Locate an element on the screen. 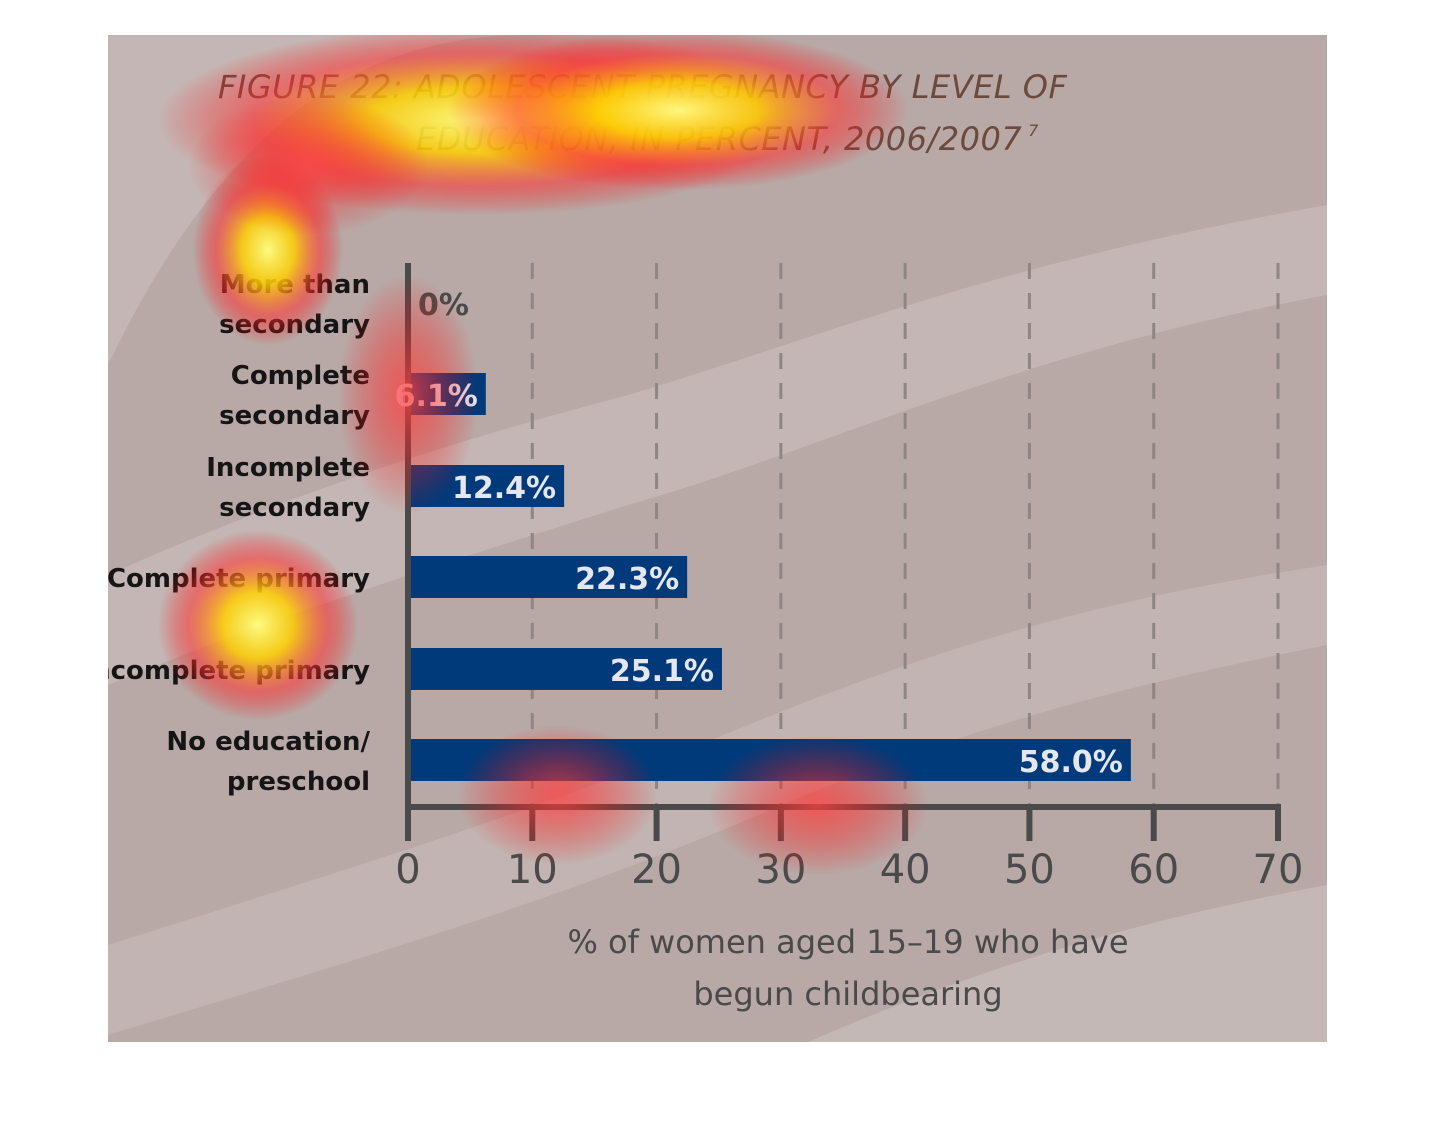 The height and width of the screenshot is (1136, 1434). category-label: preschool is located at coordinates (298, 782).